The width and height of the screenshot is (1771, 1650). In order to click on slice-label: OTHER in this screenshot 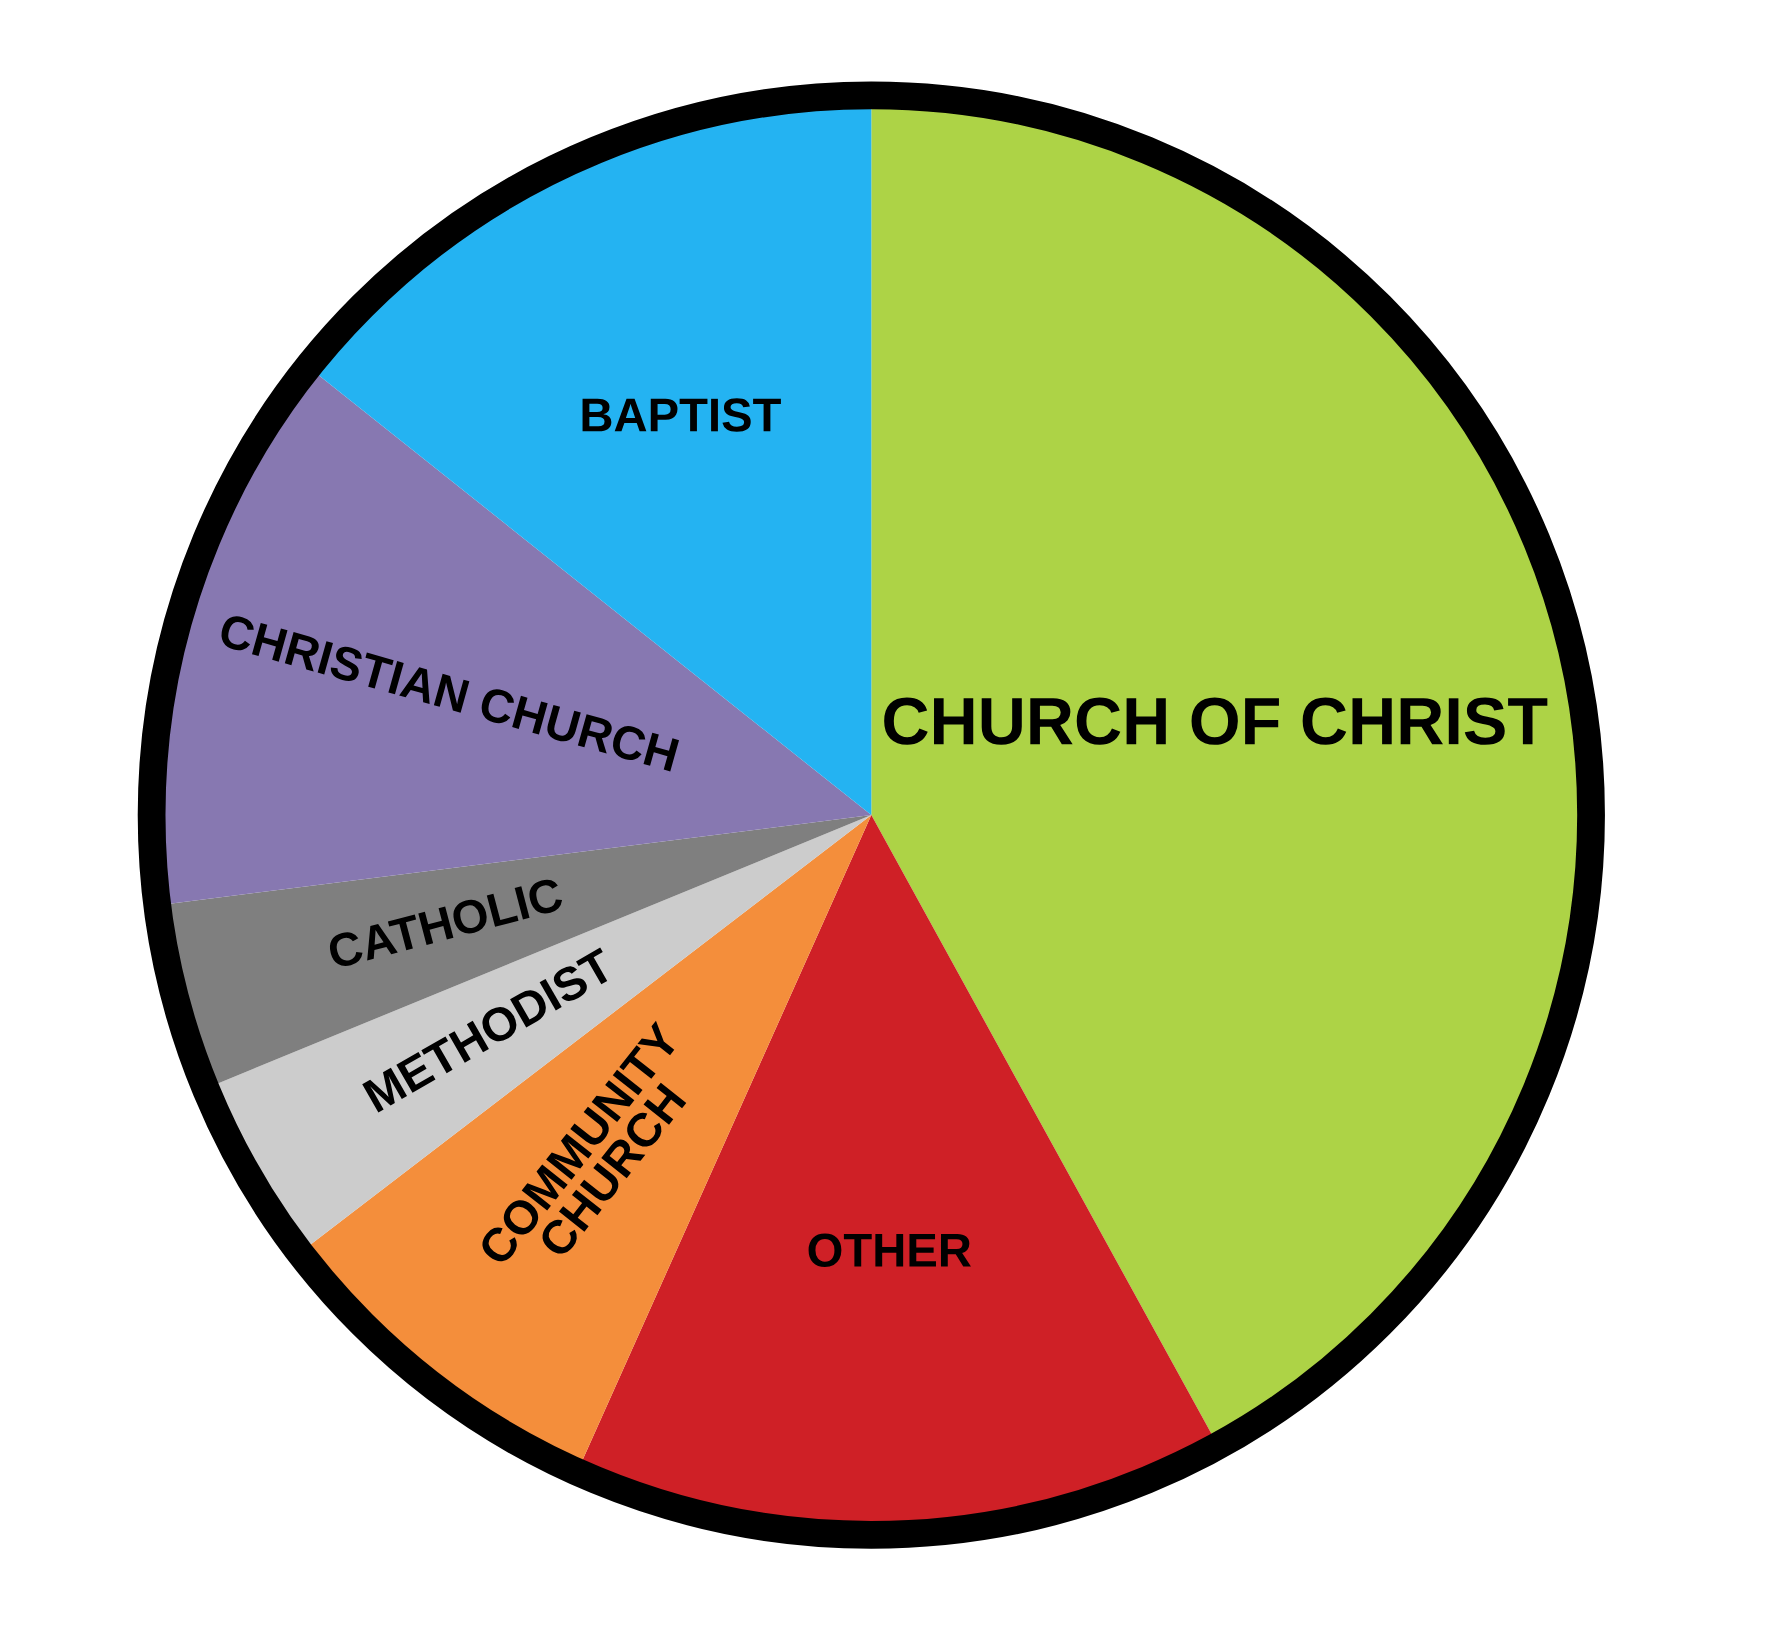, I will do `click(889, 1250)`.